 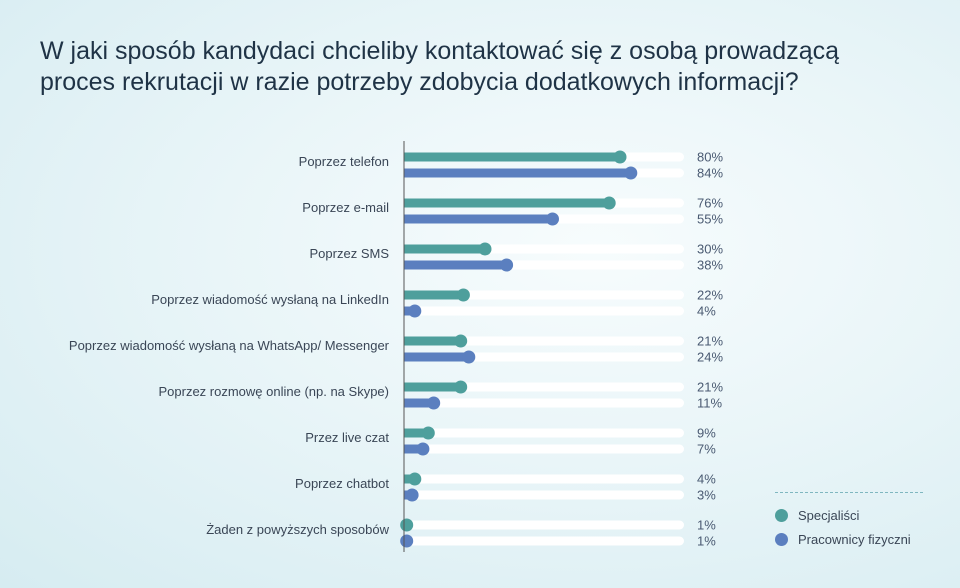 I want to click on value-label: 9%, so click(x=706, y=433).